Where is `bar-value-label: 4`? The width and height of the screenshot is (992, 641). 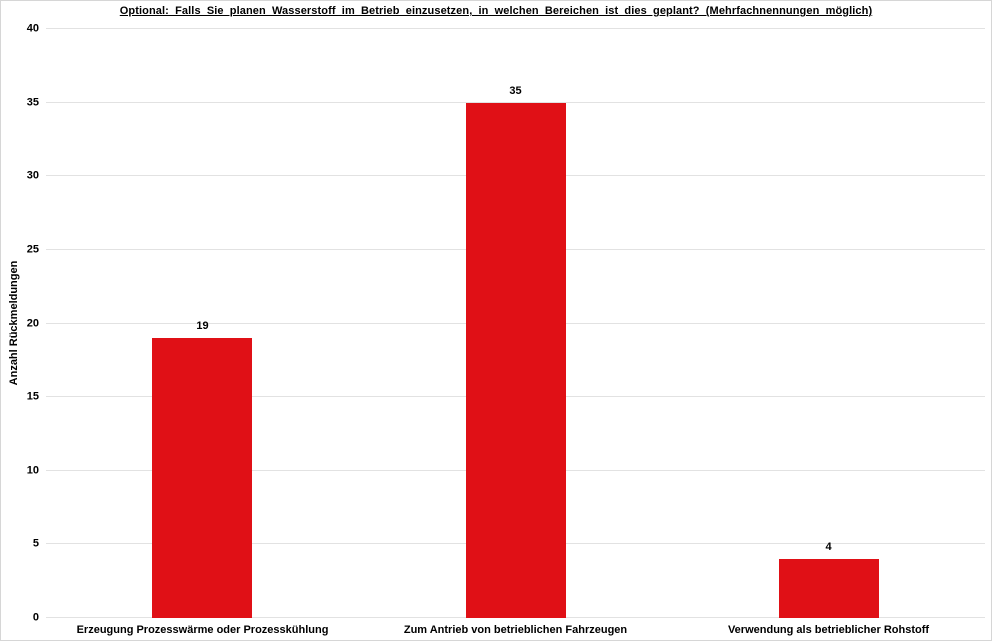
bar-value-label: 4 is located at coordinates (828, 547).